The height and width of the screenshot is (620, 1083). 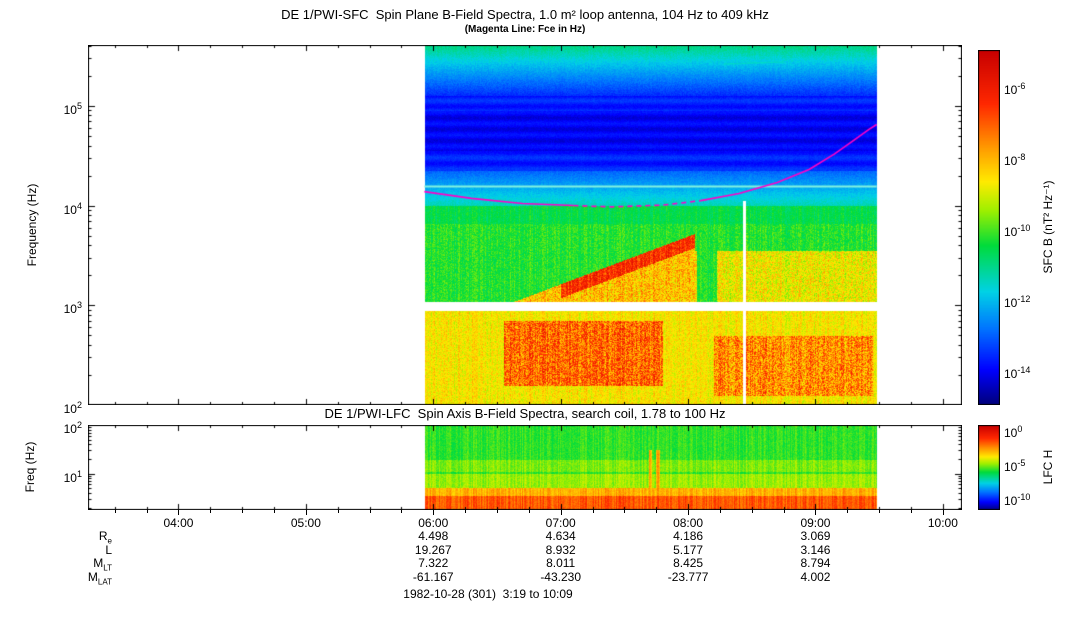 What do you see at coordinates (433, 536) in the screenshot?
I see `orbit-value: 4.498` at bounding box center [433, 536].